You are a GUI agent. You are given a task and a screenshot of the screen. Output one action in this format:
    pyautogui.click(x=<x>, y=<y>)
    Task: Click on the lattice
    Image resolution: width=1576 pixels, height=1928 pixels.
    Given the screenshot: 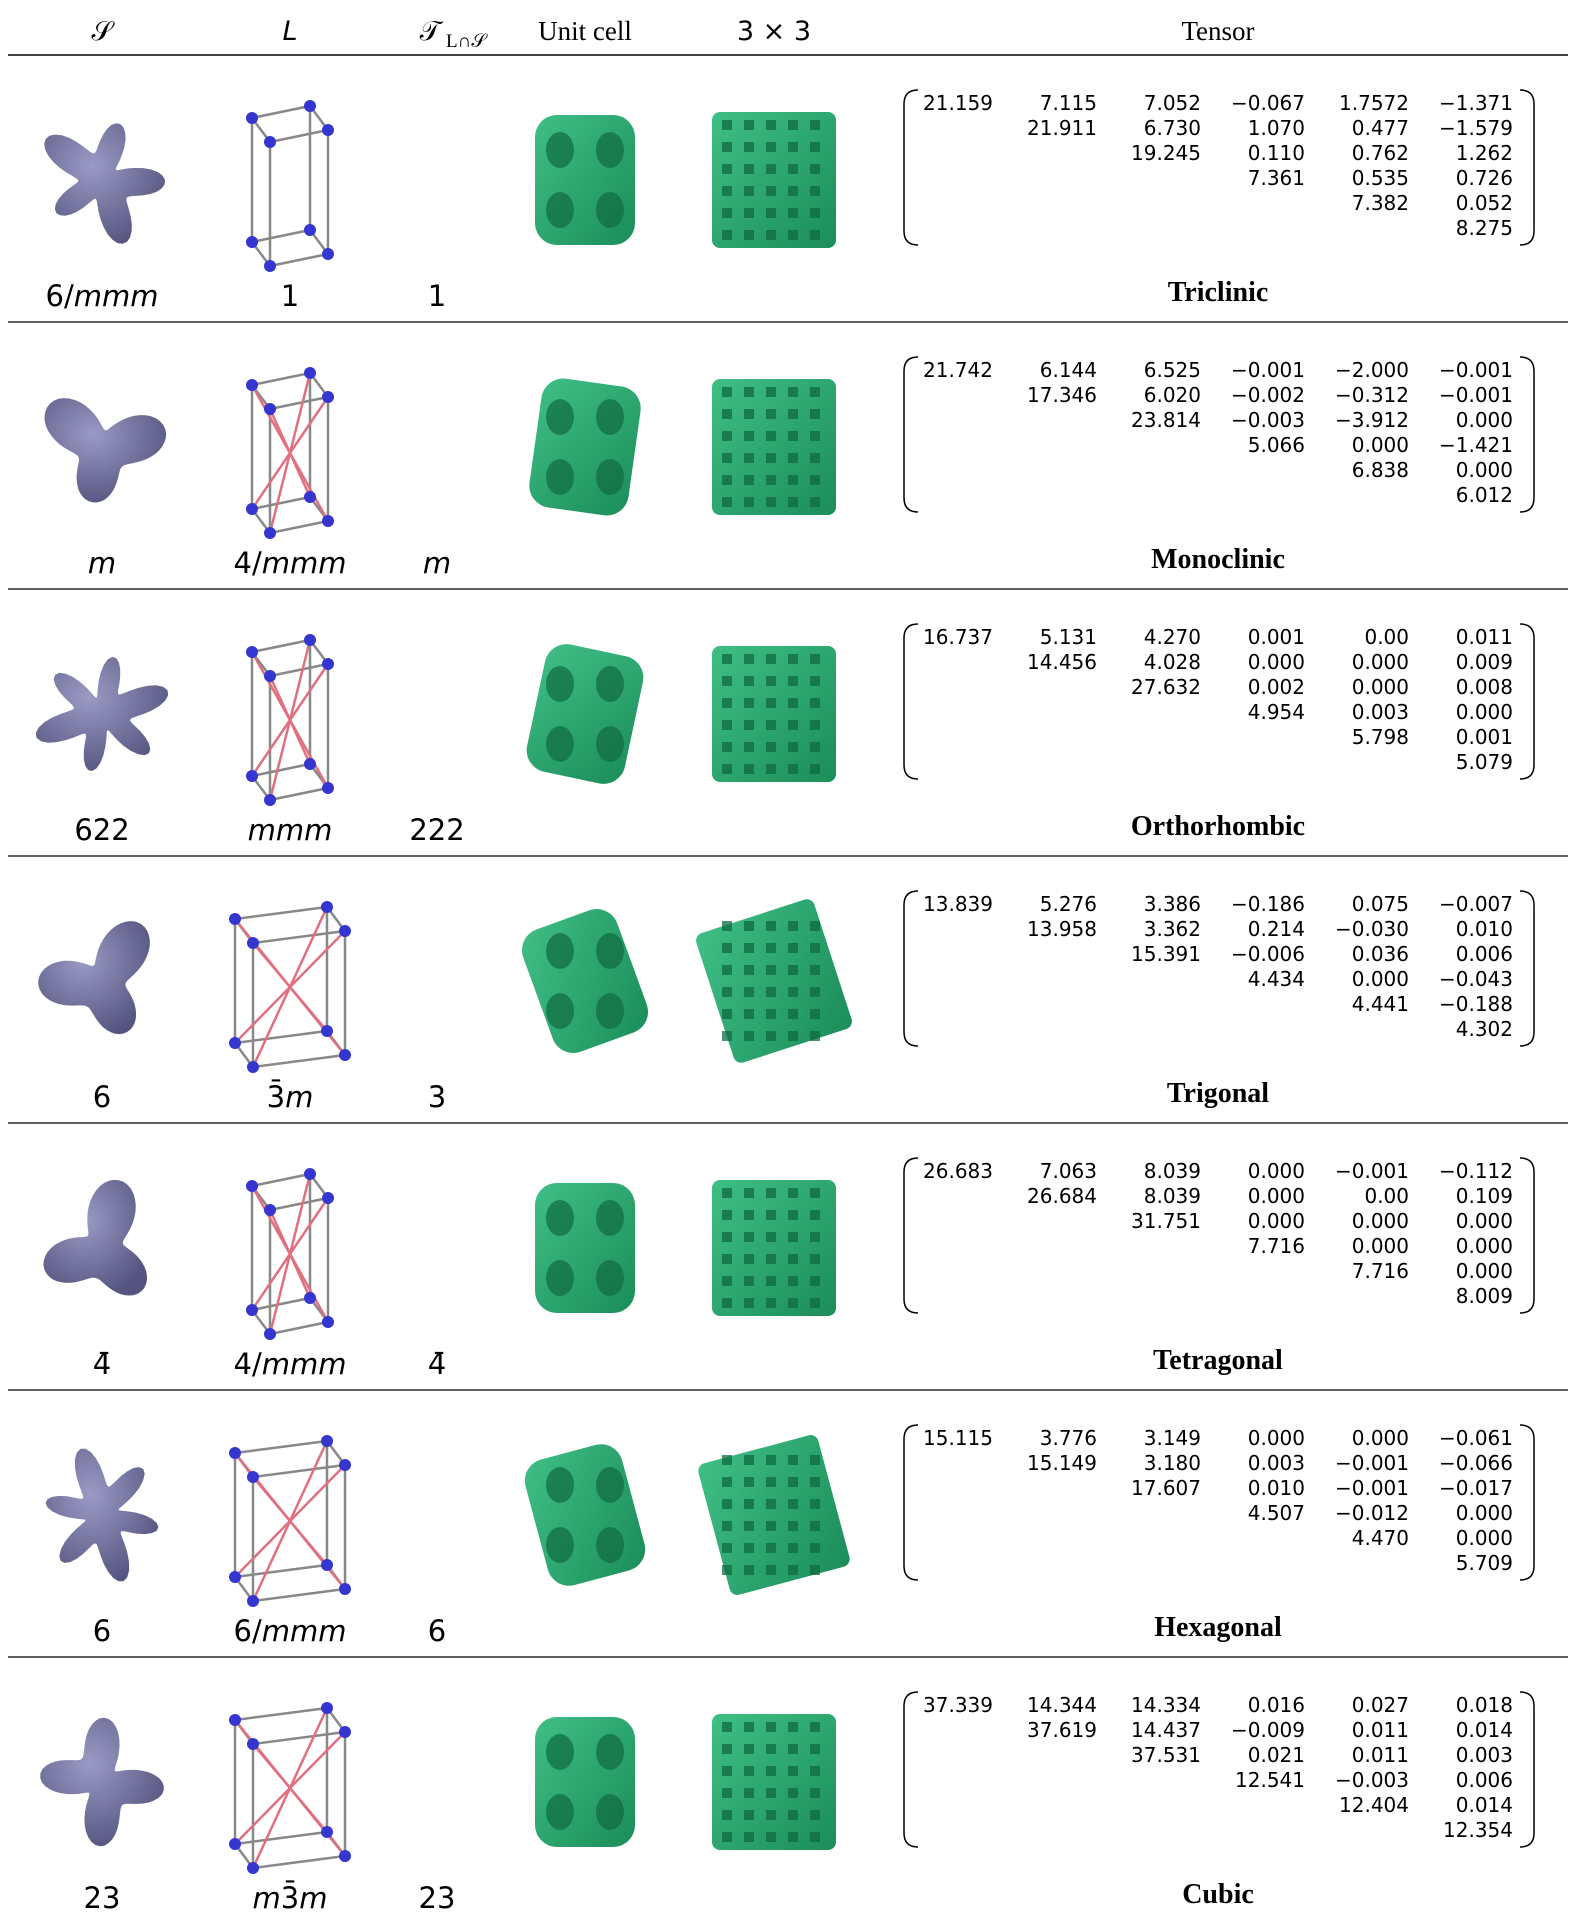 What is the action you would take?
    pyautogui.click(x=290, y=453)
    